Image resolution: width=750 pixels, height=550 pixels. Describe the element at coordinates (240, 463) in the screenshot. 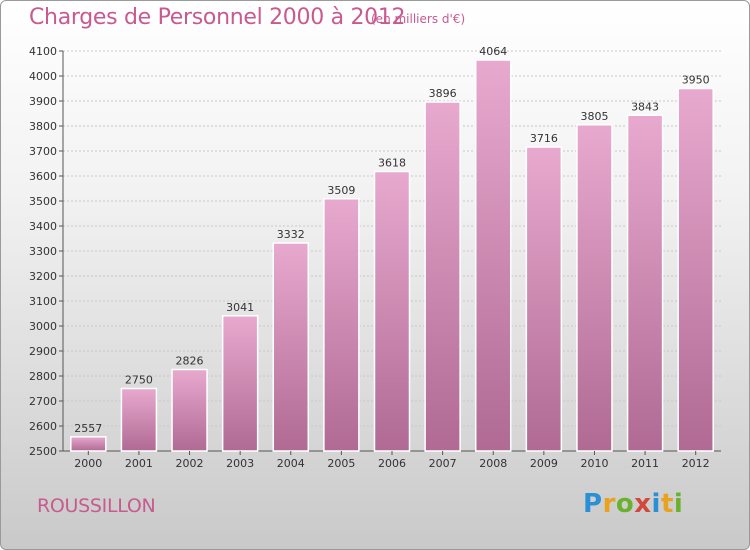

I see `x-tick-label-2003: 2003` at that location.